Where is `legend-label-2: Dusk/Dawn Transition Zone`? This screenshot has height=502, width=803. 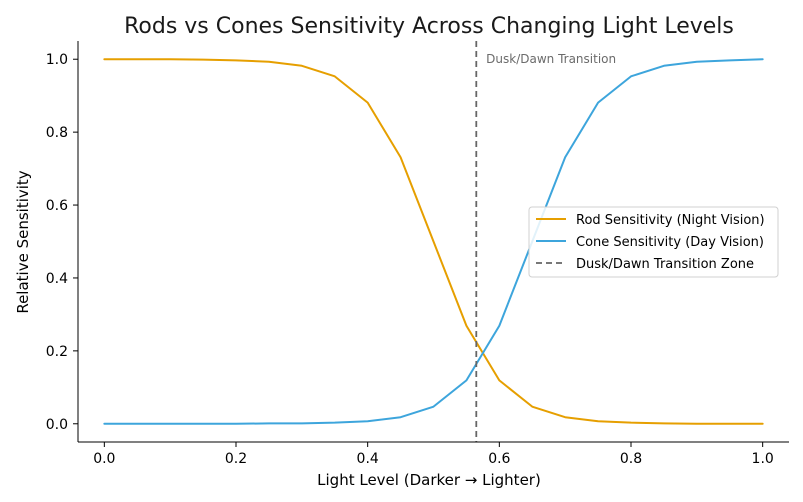
legend-label-2: Dusk/Dawn Transition Zone is located at coordinates (665, 264).